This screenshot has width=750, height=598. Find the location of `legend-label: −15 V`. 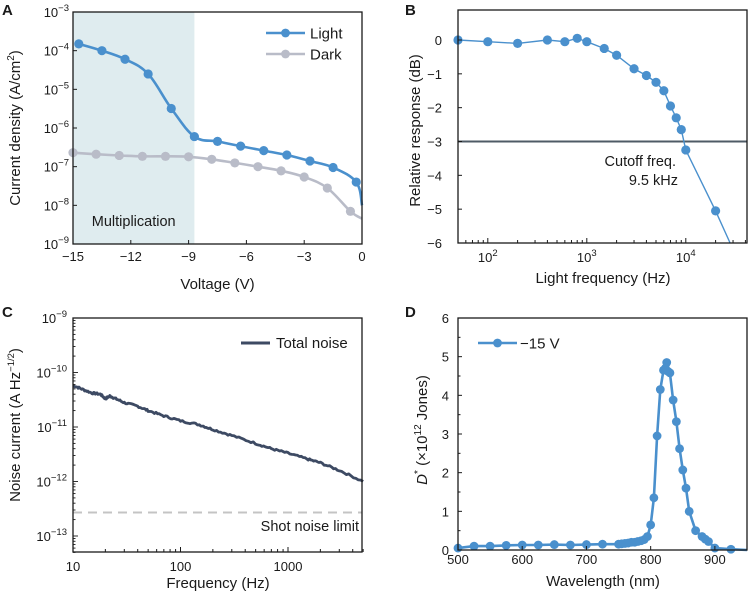

legend-label: −15 V is located at coordinates (540, 344).